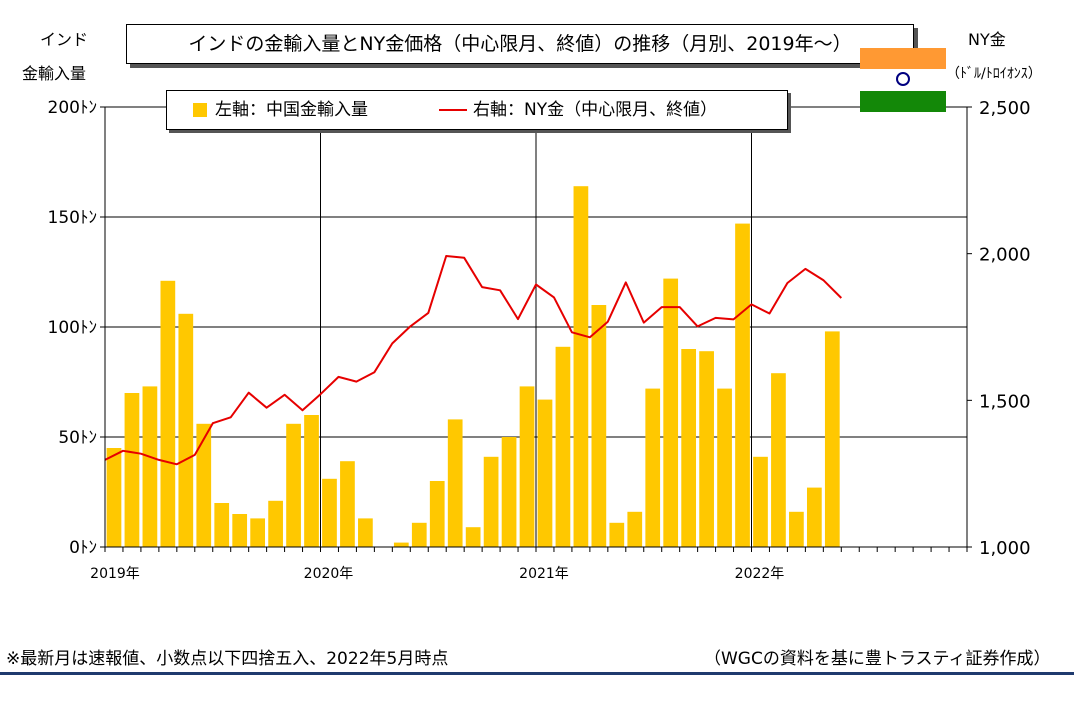  I want to click on right-tick-label: 1,500, so click(1005, 401).